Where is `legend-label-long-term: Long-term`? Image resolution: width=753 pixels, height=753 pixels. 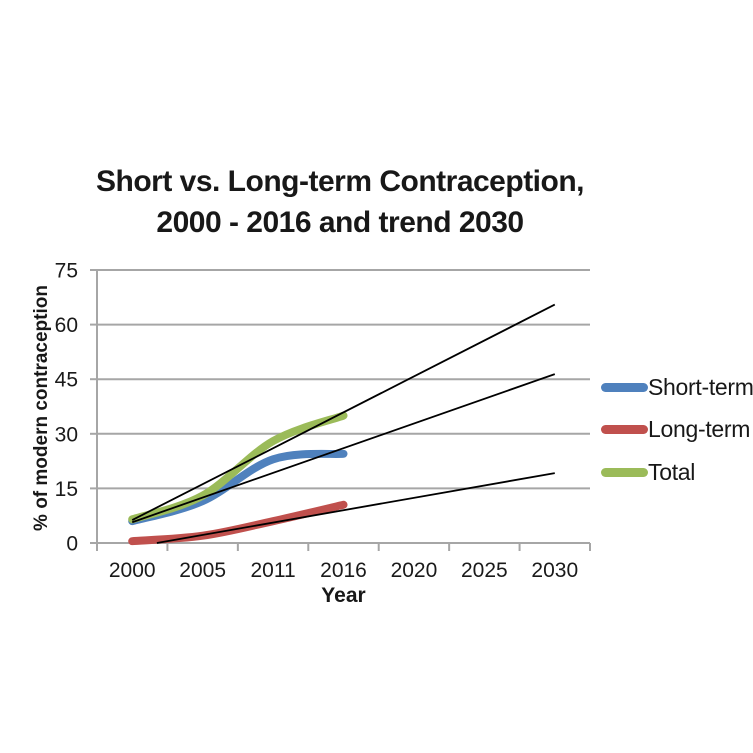 legend-label-long-term: Long-term is located at coordinates (699, 428).